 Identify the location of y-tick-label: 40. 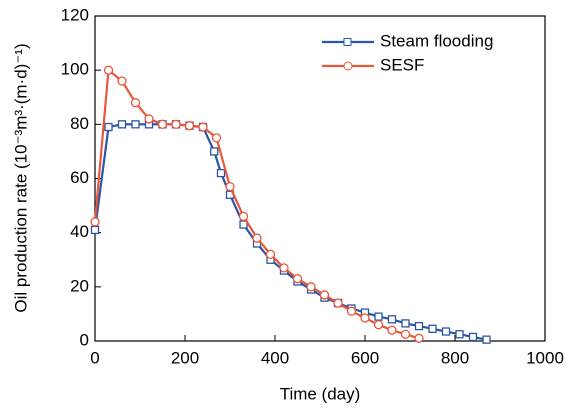
(79, 231).